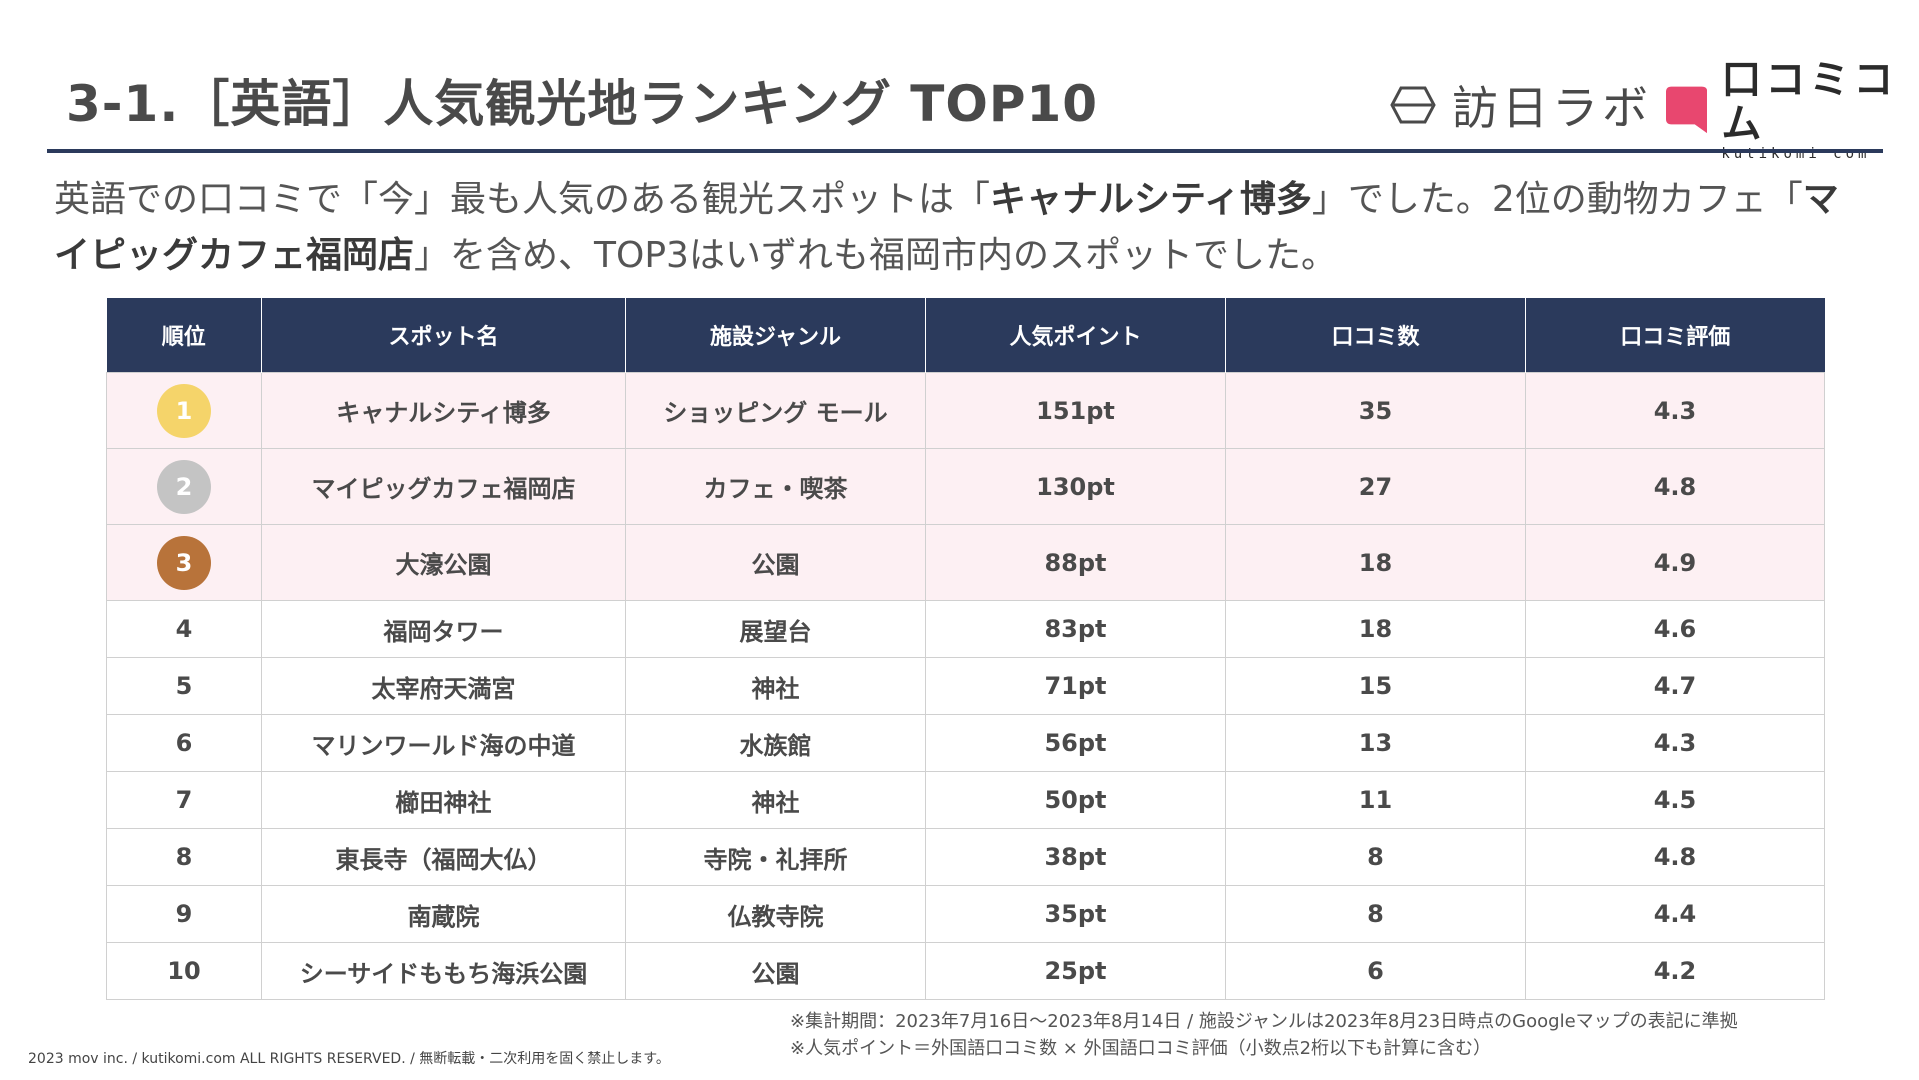 Image resolution: width=1919 pixels, height=1080 pixels. I want to click on spot-name-cell: マイピッグカフェ福岡店, so click(443, 486).